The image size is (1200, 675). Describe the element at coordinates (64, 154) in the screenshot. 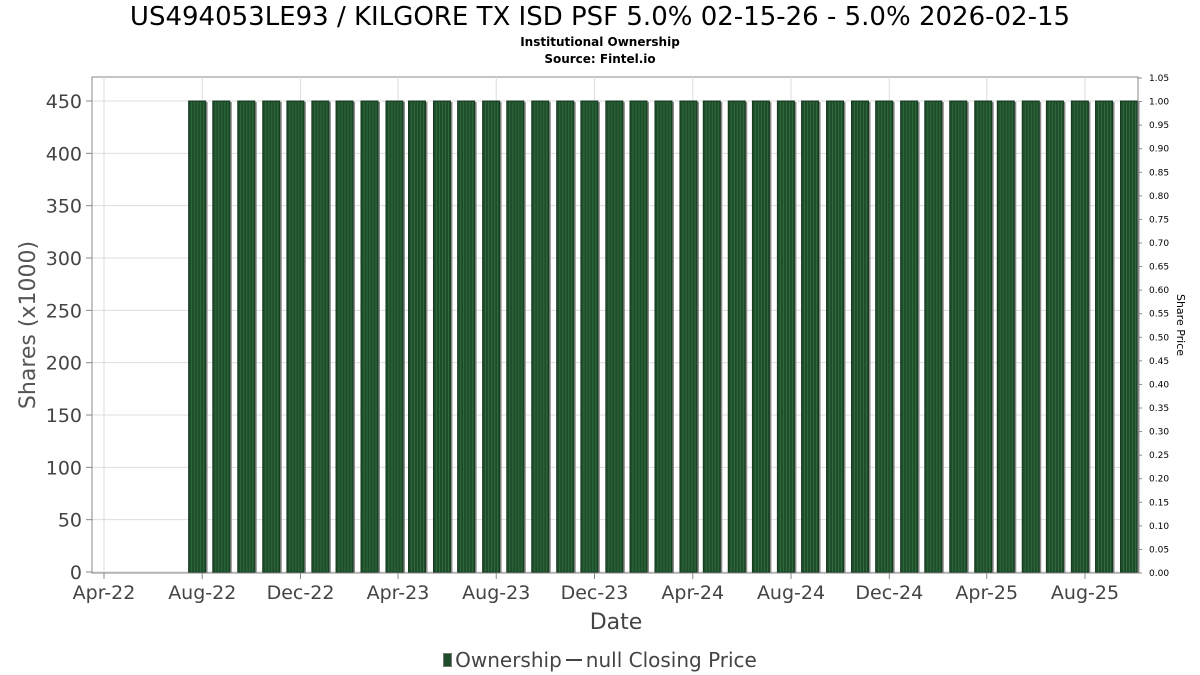

I see `y-tick-label: 400` at that location.